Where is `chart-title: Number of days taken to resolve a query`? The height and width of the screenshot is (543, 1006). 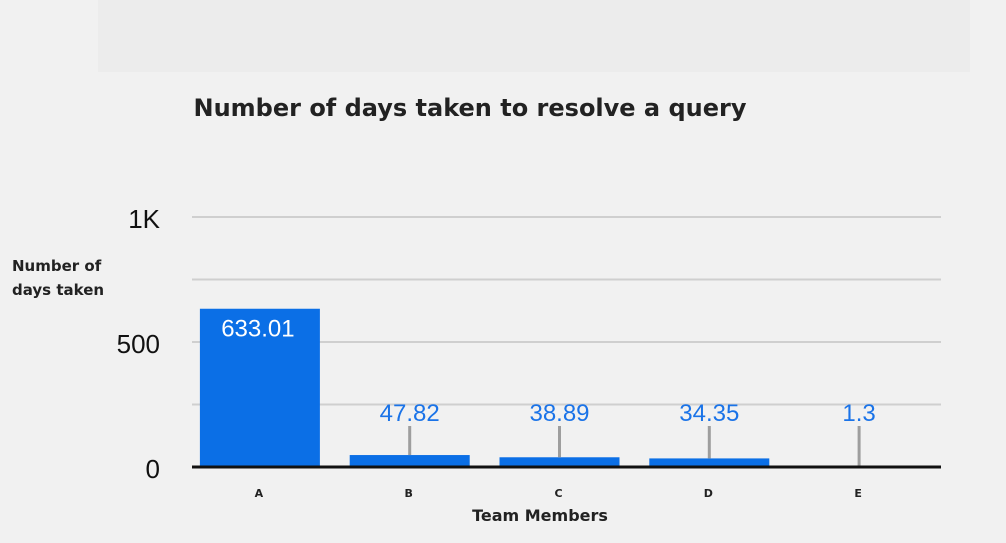 chart-title: Number of days taken to resolve a query is located at coordinates (470, 108).